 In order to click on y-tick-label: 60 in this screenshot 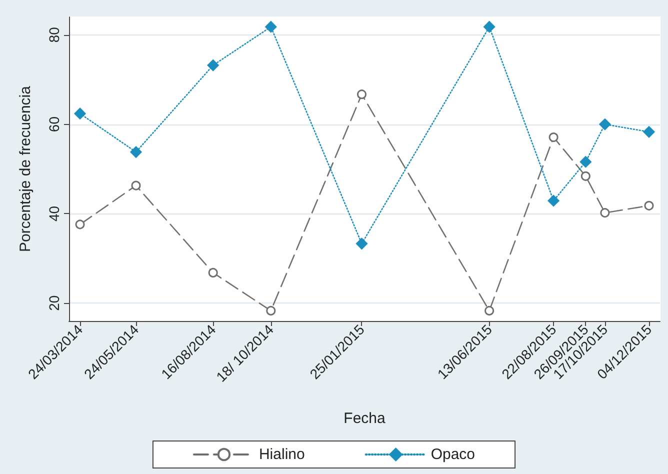, I will do `click(54, 124)`.